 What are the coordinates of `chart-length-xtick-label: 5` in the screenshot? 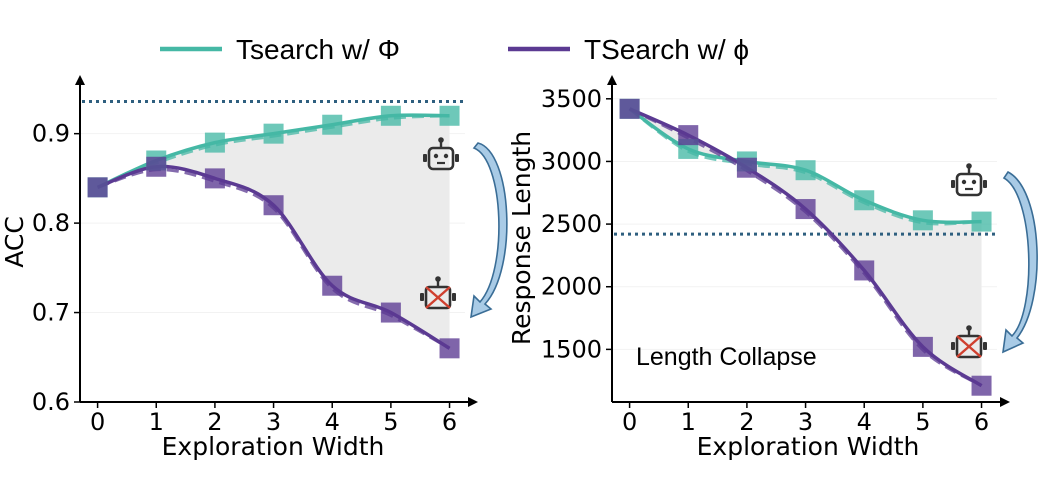 It's located at (922, 422).